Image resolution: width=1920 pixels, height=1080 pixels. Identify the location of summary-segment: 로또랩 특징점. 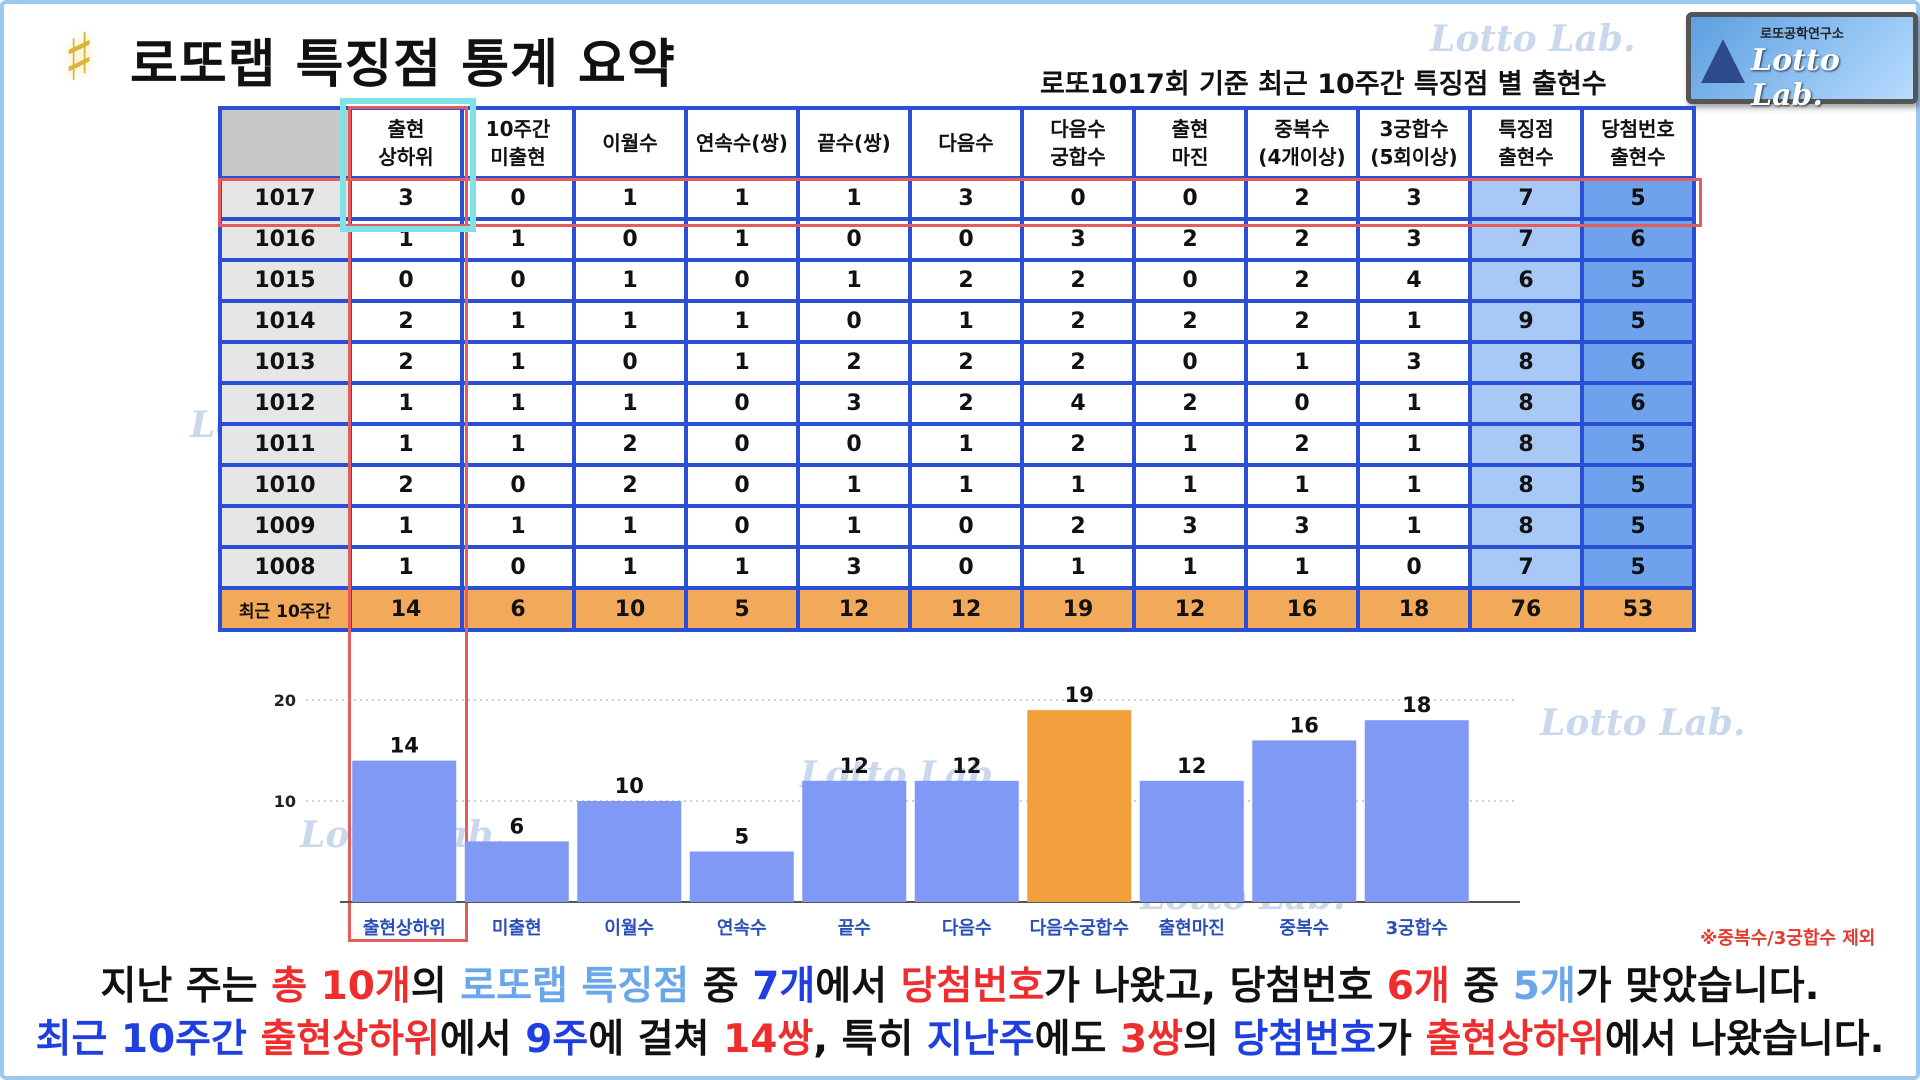
(575, 986).